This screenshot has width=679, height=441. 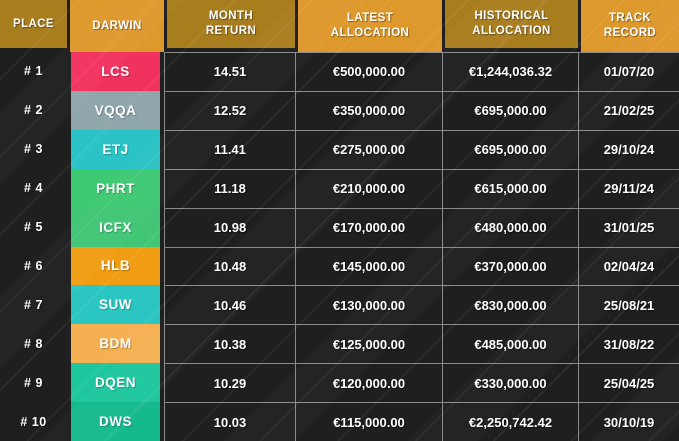 What do you see at coordinates (33, 343) in the screenshot?
I see `place-cell: # 8` at bounding box center [33, 343].